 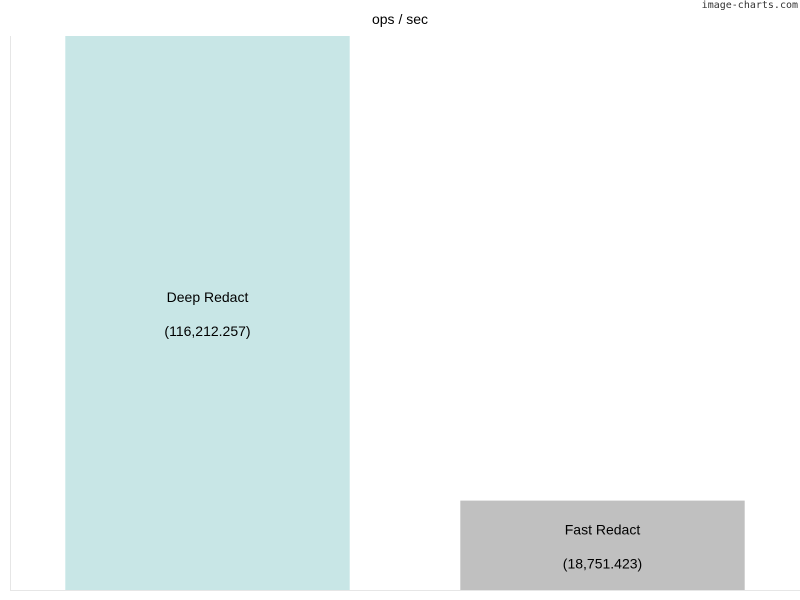 I want to click on bar-fast-redact, so click(x=602, y=545).